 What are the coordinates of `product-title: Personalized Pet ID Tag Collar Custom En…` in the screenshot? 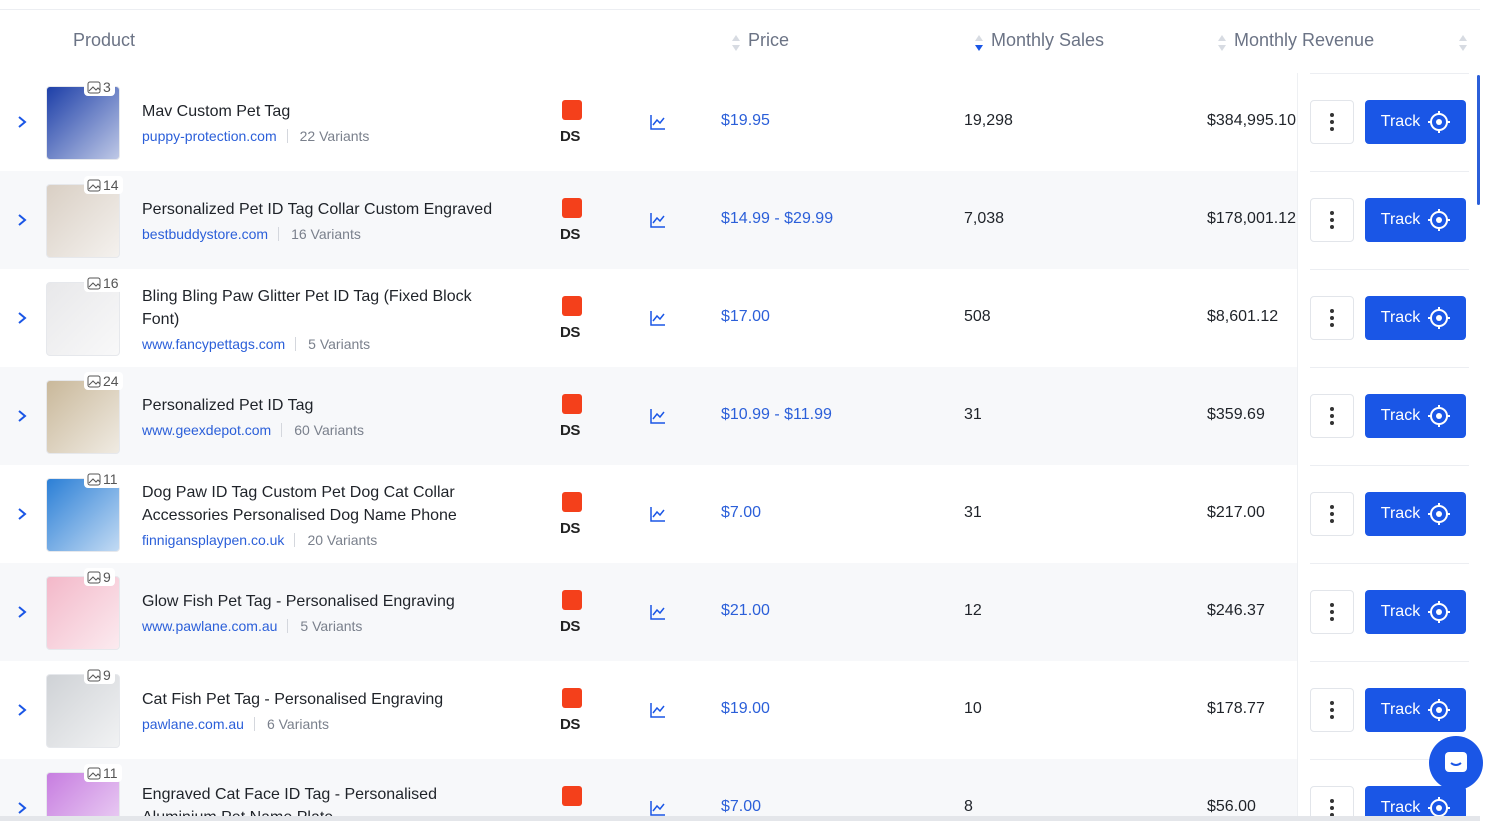 It's located at (317, 209).